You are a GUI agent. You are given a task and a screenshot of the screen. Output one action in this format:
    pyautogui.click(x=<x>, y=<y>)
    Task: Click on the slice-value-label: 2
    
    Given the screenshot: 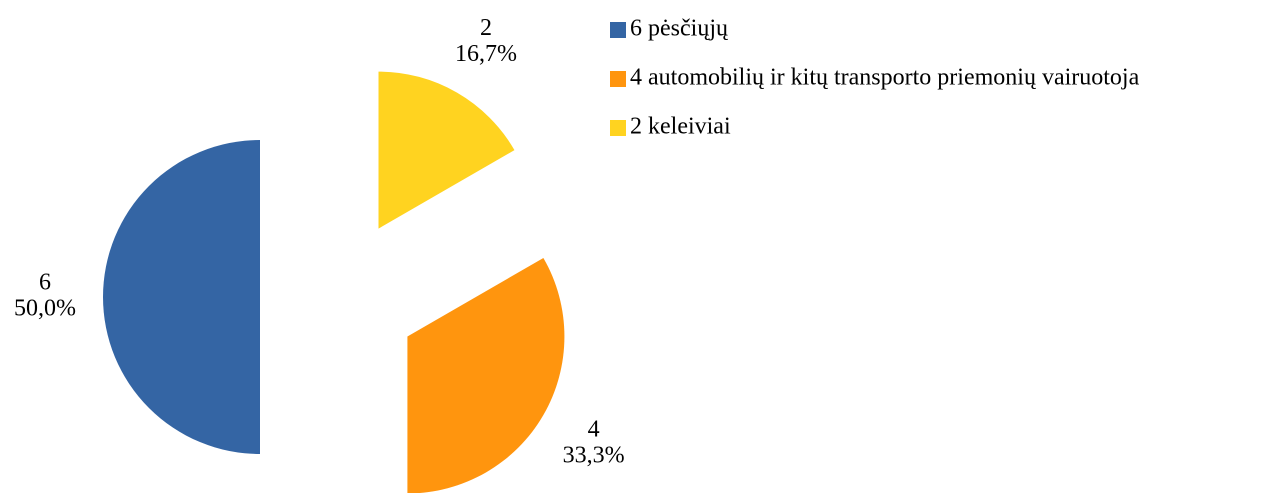 What is the action you would take?
    pyautogui.click(x=486, y=28)
    